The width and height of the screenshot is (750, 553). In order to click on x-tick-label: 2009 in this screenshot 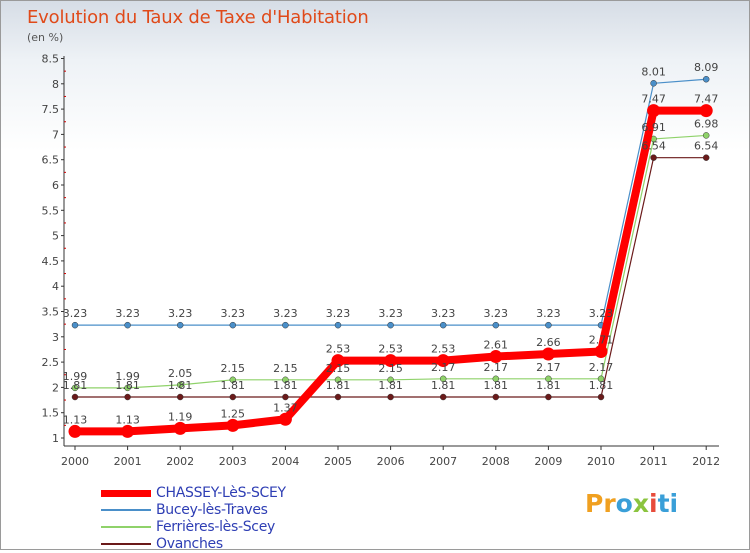, I will do `click(548, 461)`.